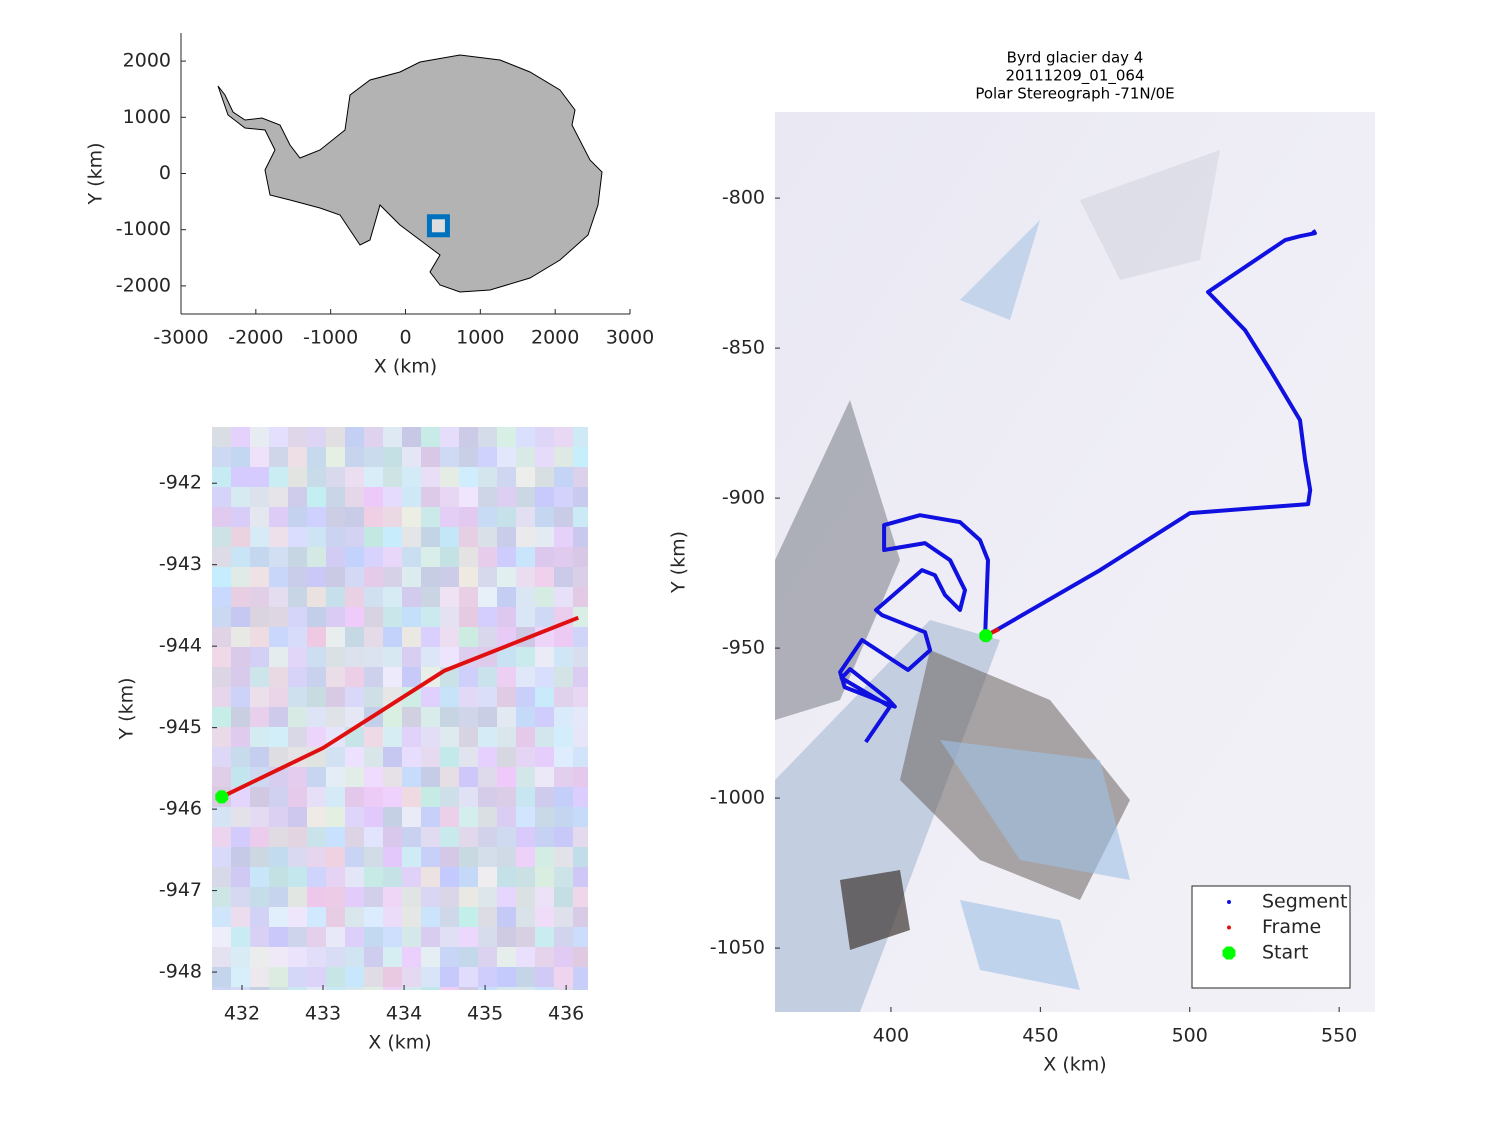 The image size is (1500, 1125). I want to click on chart-title: Polar Stereograph -71N/0E, so click(1074, 94).